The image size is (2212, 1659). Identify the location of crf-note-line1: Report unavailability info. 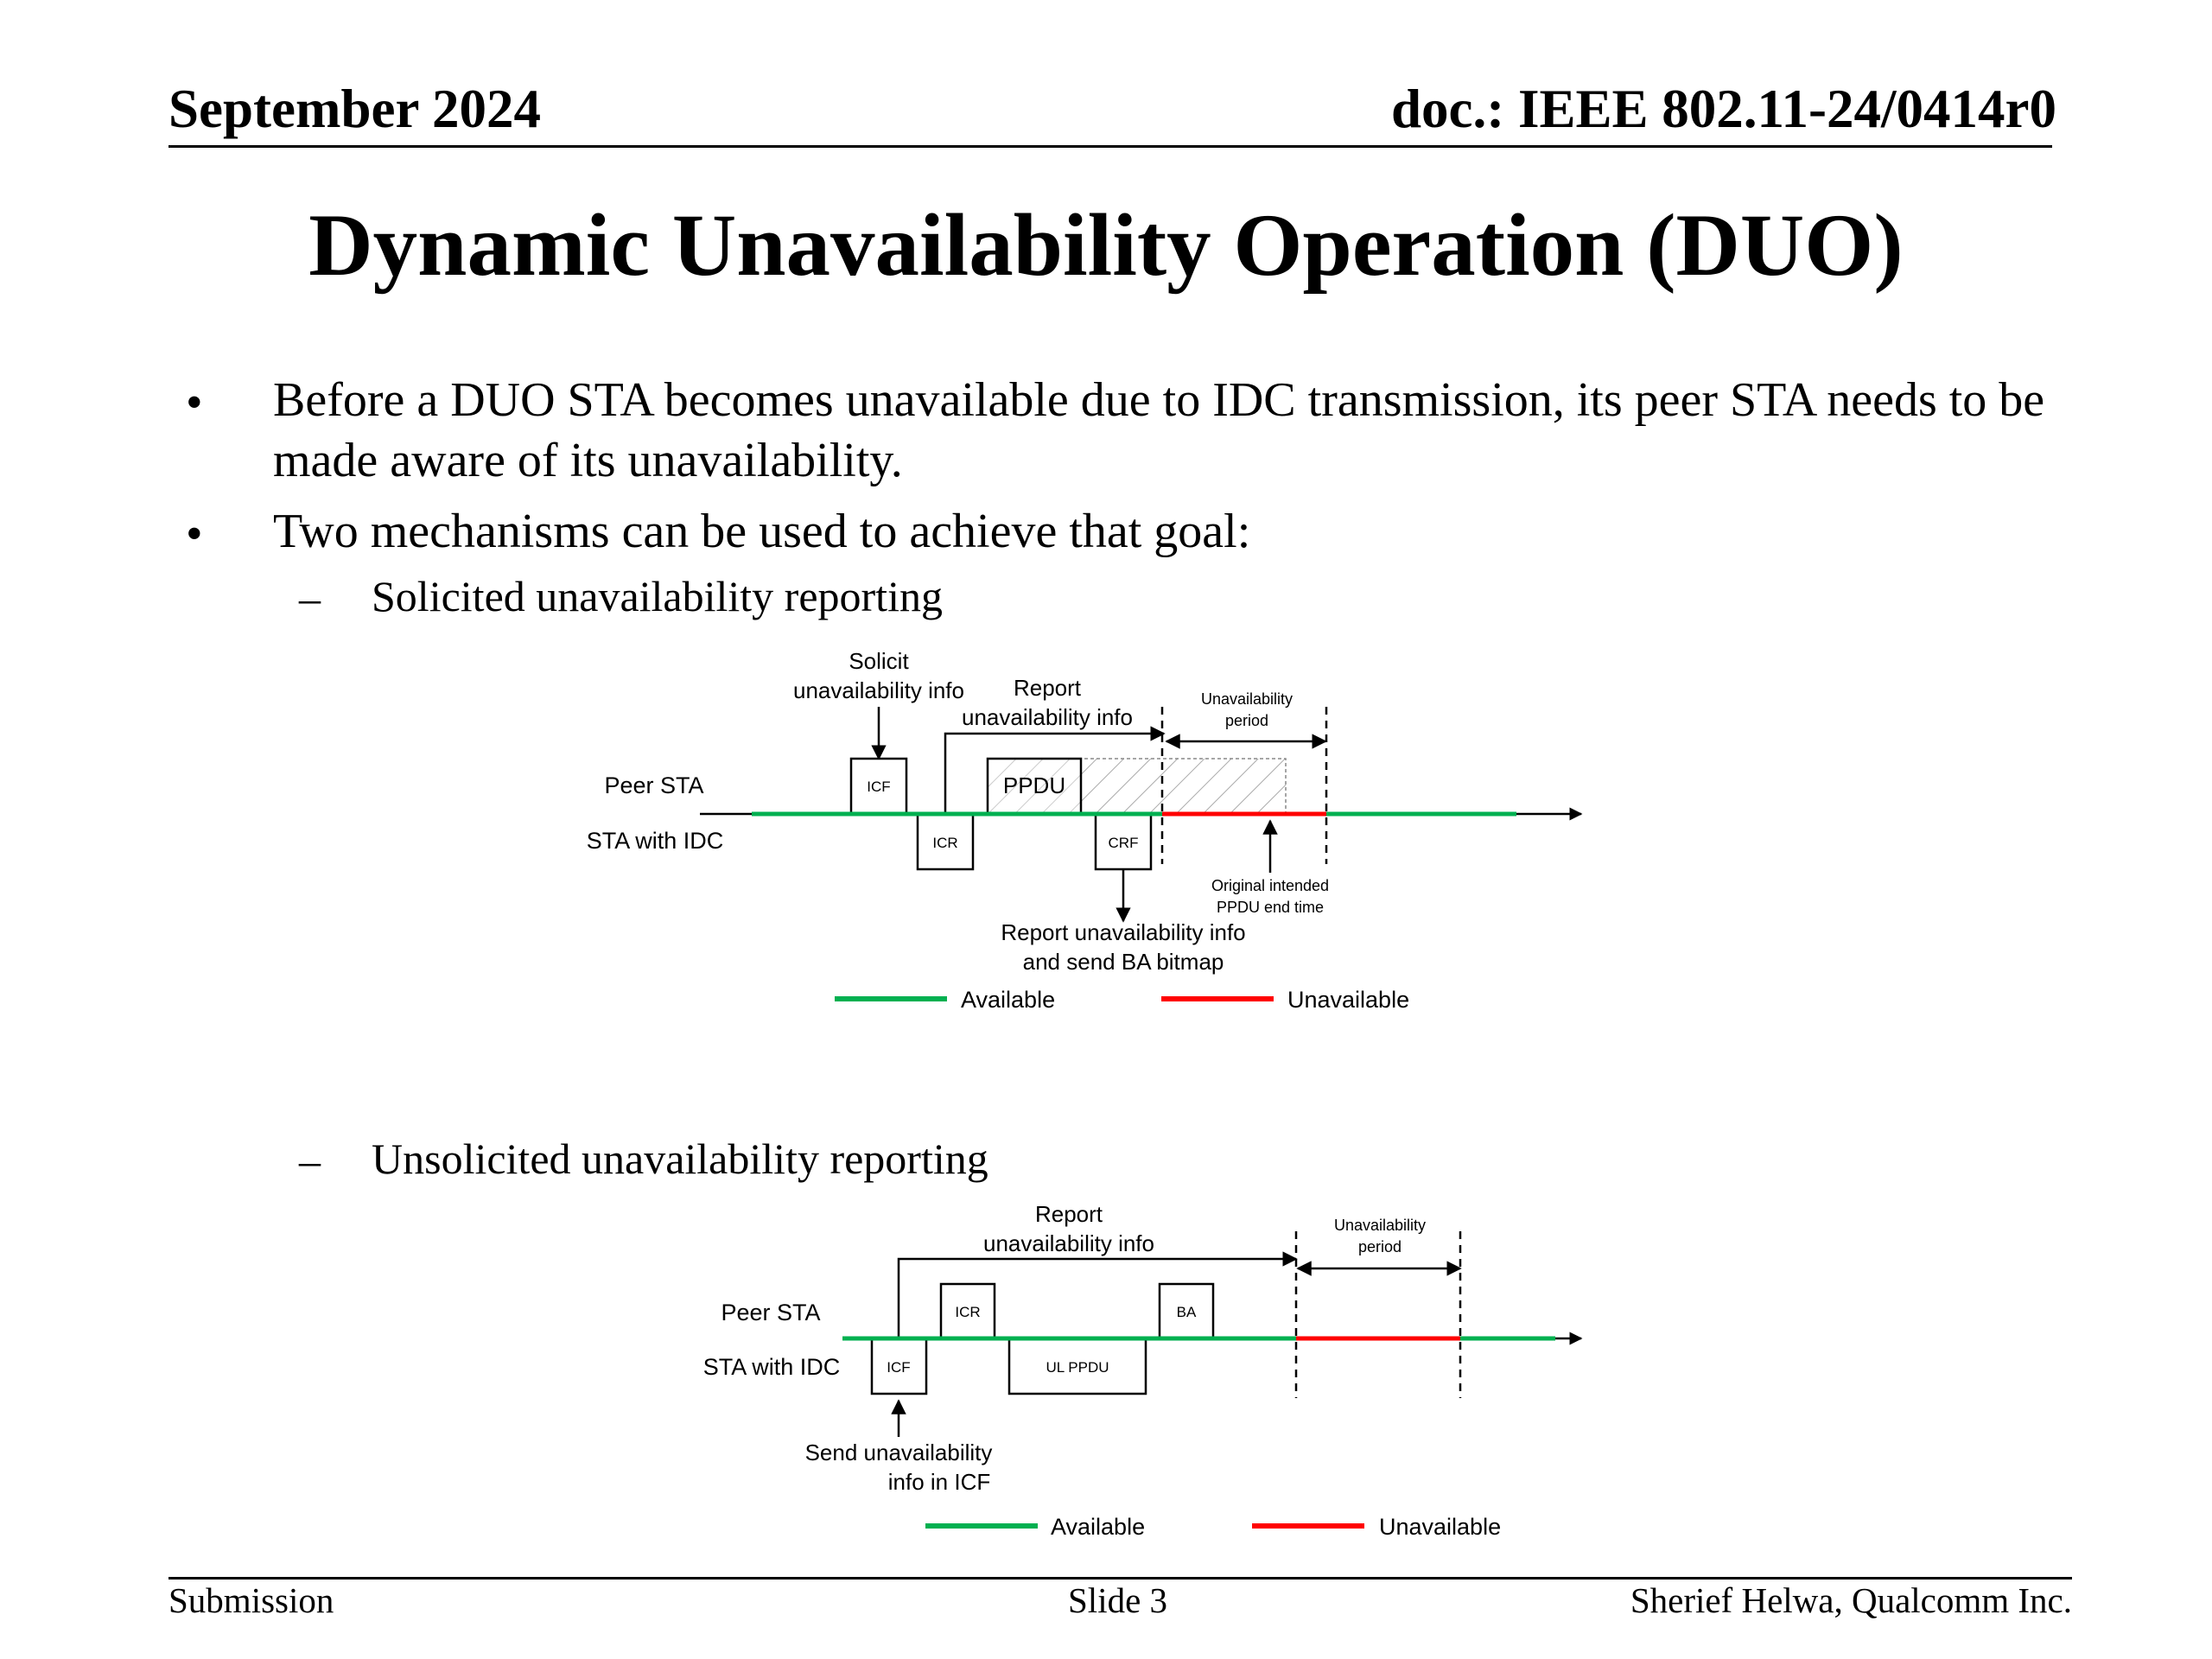
(1123, 932).